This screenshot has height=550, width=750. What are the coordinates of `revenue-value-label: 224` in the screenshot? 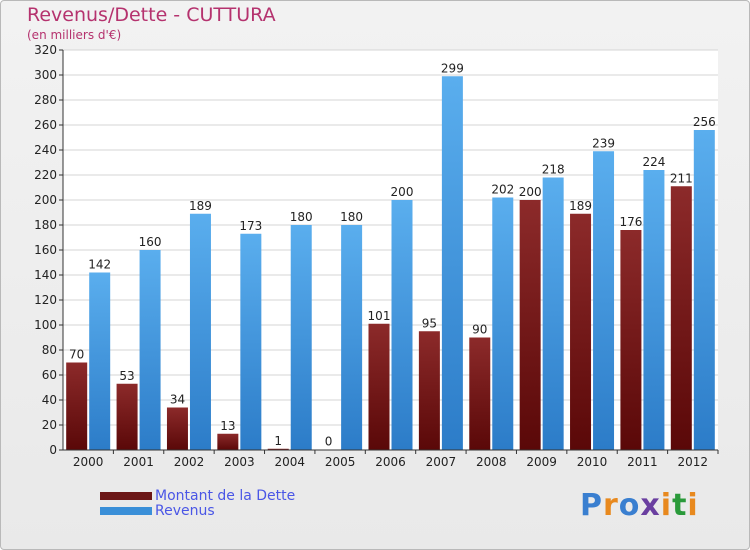 It's located at (653, 162).